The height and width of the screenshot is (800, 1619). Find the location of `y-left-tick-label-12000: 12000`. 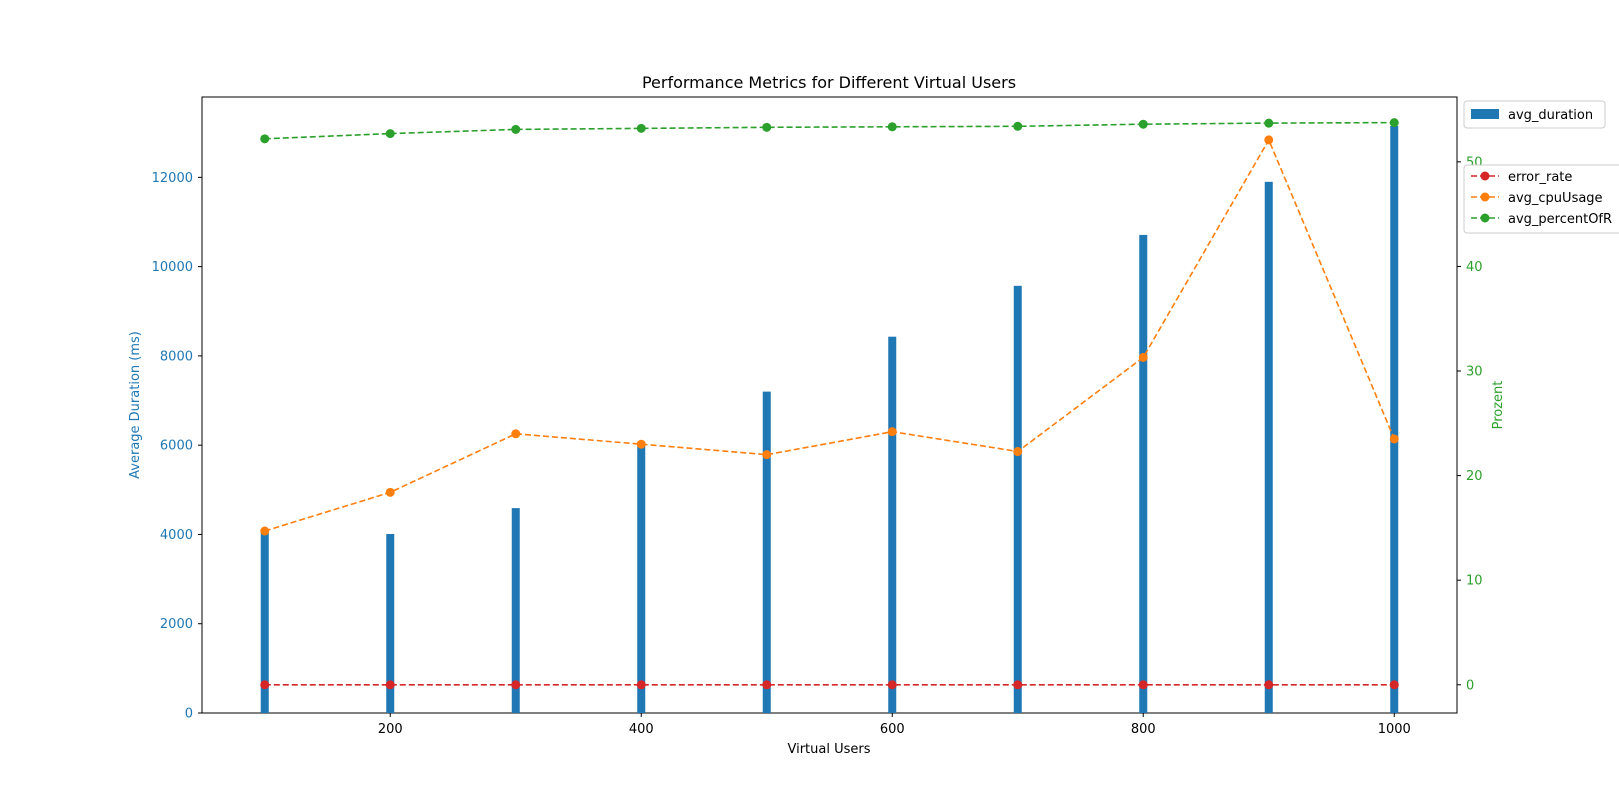

y-left-tick-label-12000: 12000 is located at coordinates (172, 178).